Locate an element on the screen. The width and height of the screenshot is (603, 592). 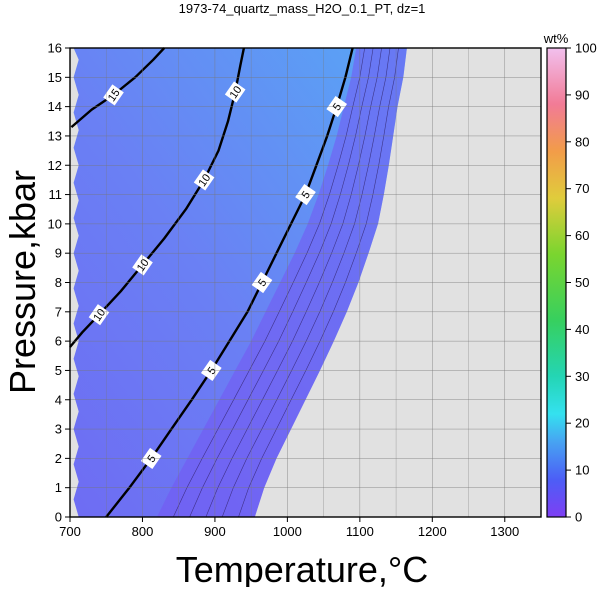
colorbar-tick-label: 100 is located at coordinates (586, 48).